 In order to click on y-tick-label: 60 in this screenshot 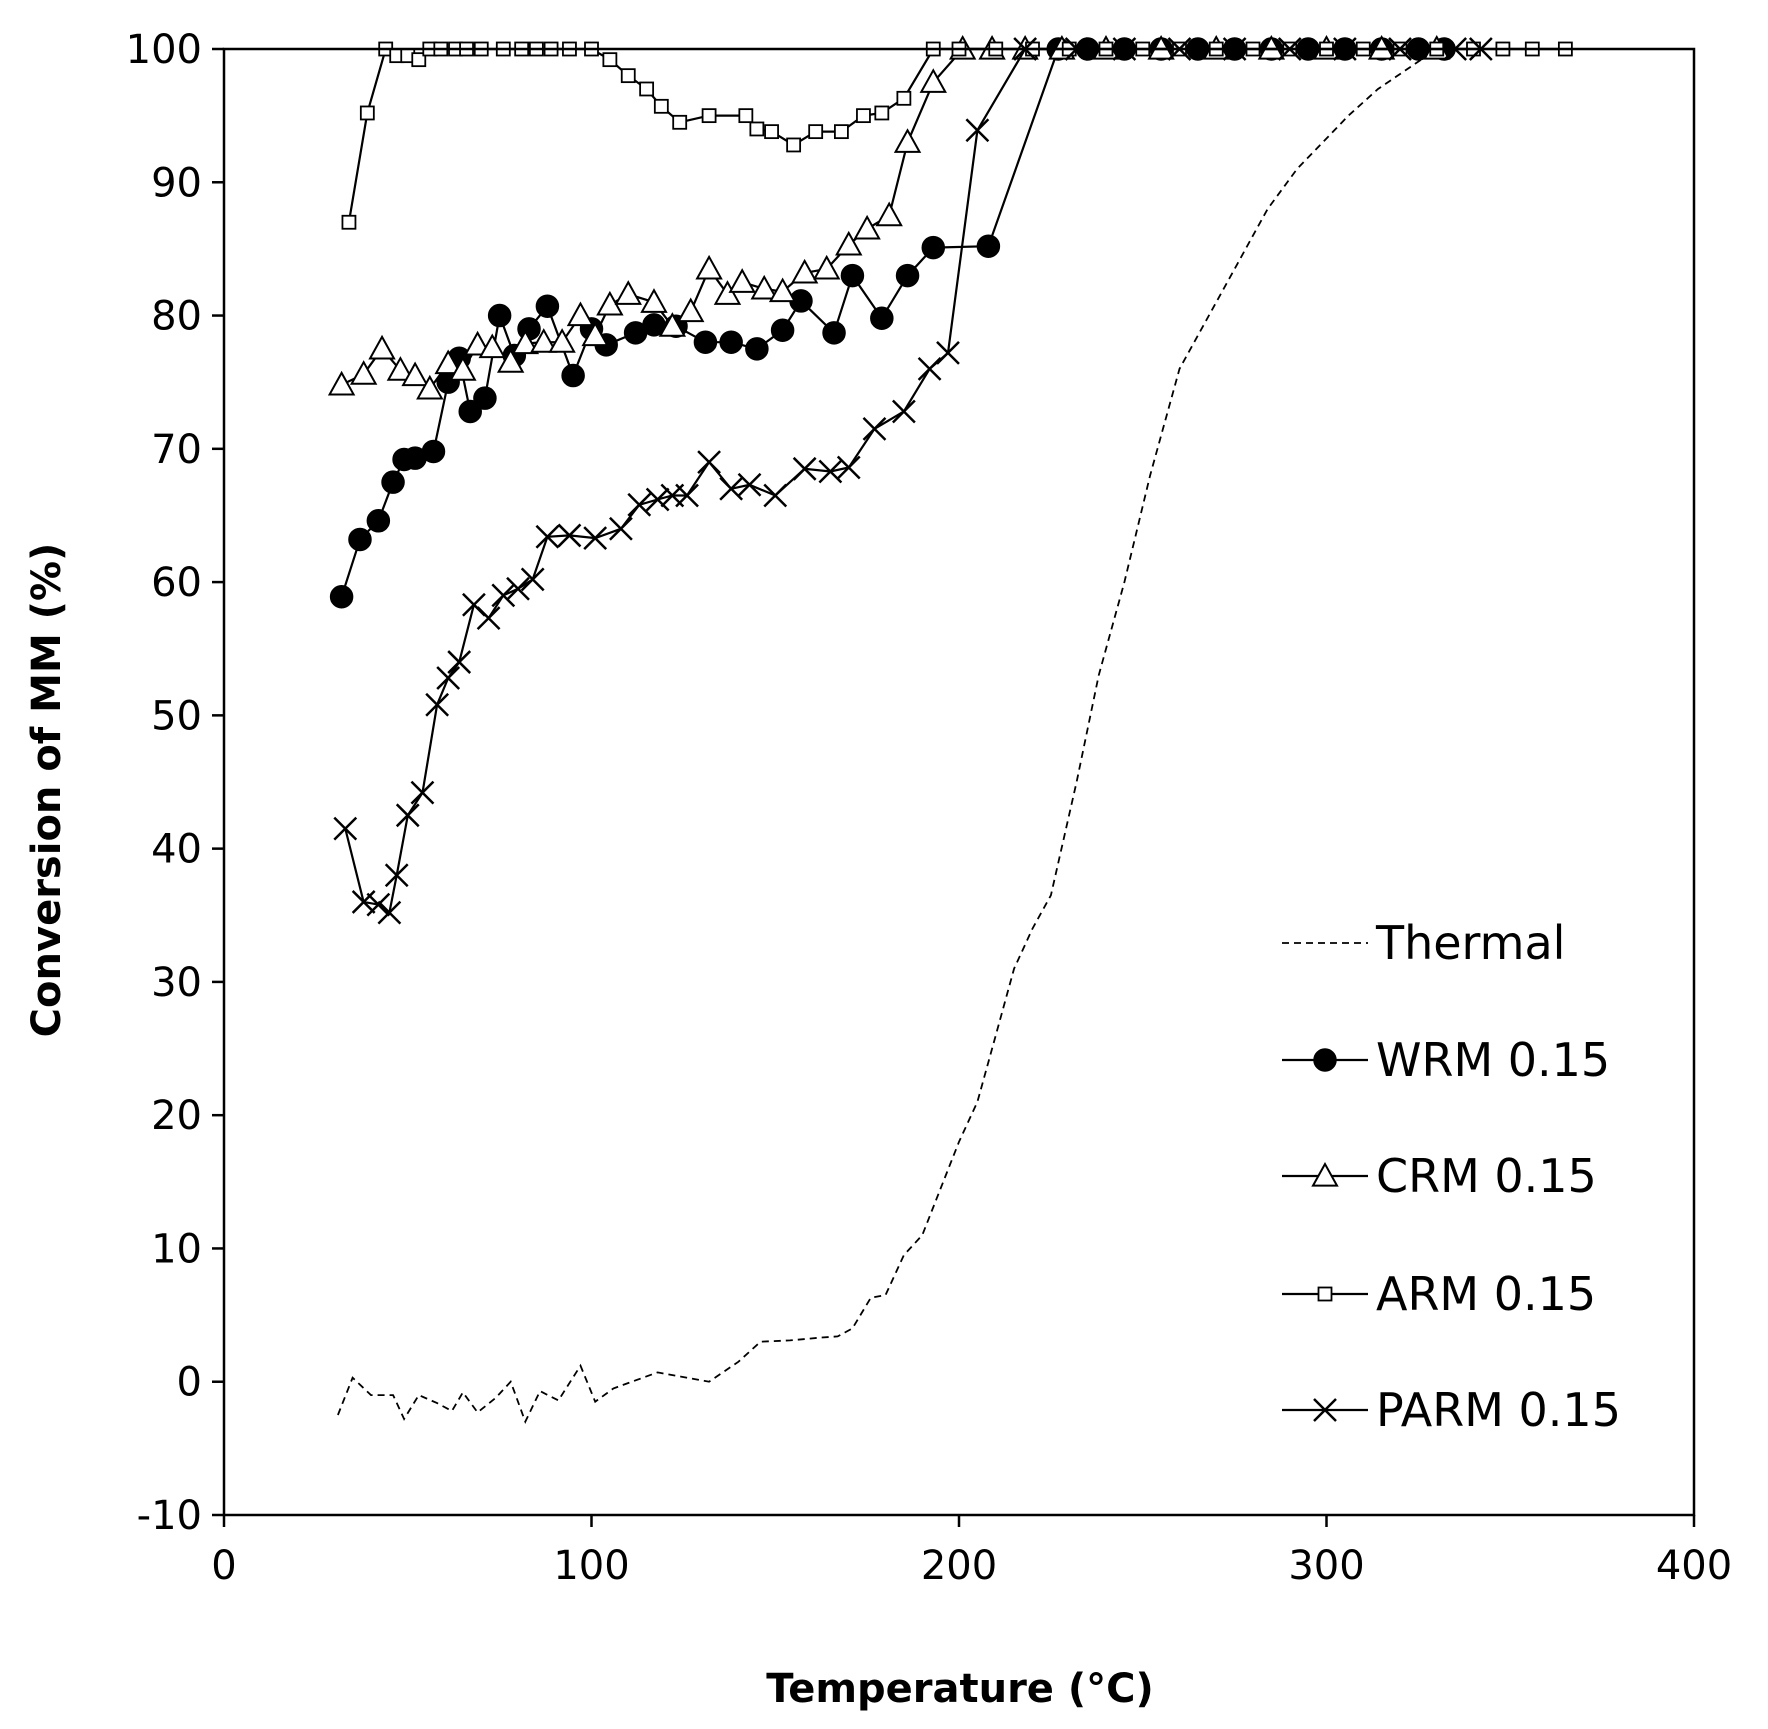, I will do `click(176, 583)`.